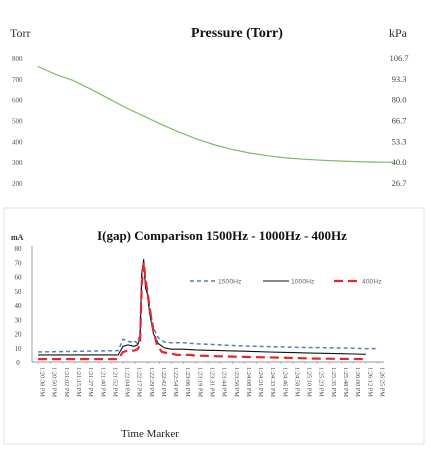  What do you see at coordinates (139, 382) in the screenshot?
I see `igap-x-tick-label: 1:22:17 PM` at bounding box center [139, 382].